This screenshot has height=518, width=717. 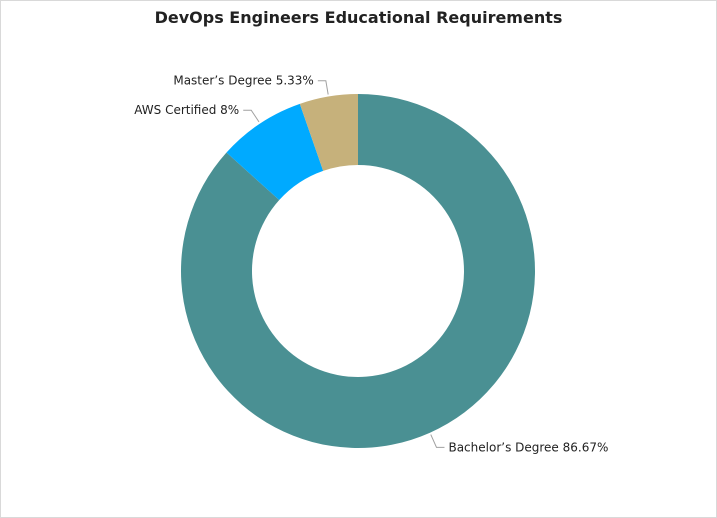 What do you see at coordinates (275, 152) in the screenshot?
I see `slice-aws-certified` at bounding box center [275, 152].